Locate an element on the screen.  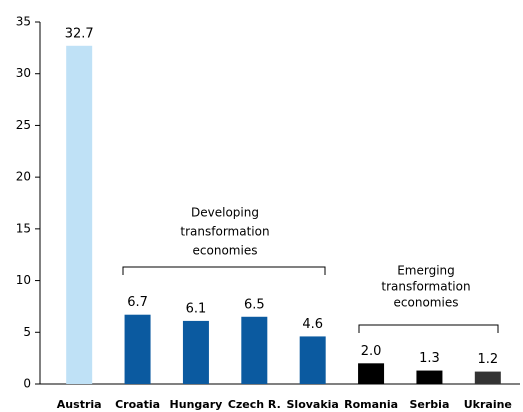
x-tick-label: Croatia is located at coordinates (137, 404).